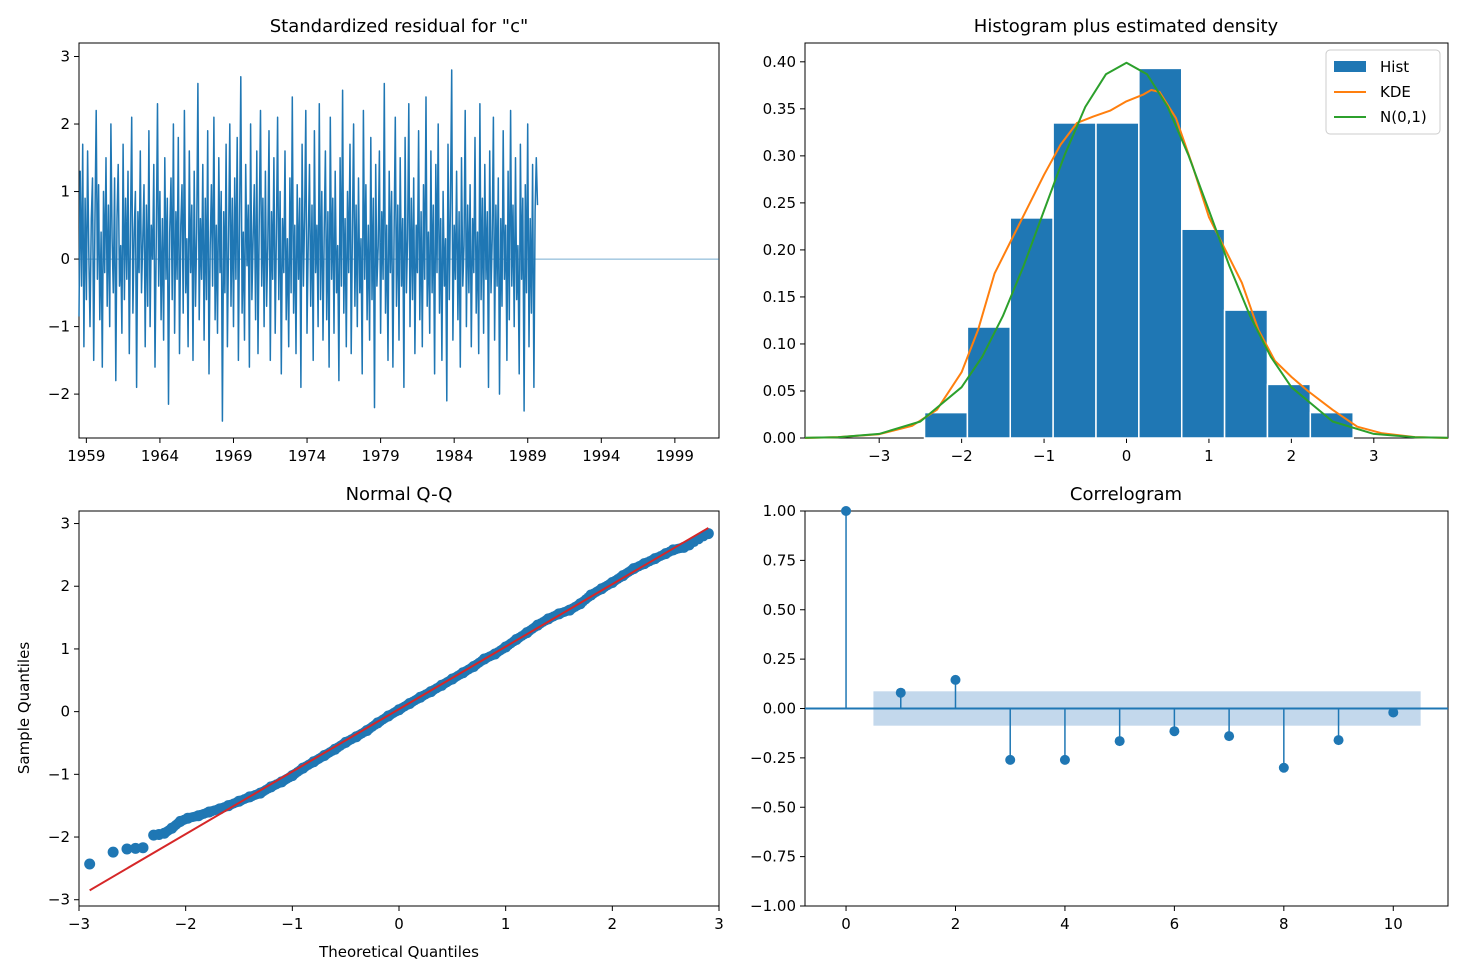  I want to click on legend-kde-label: KDE, so click(1395, 92).